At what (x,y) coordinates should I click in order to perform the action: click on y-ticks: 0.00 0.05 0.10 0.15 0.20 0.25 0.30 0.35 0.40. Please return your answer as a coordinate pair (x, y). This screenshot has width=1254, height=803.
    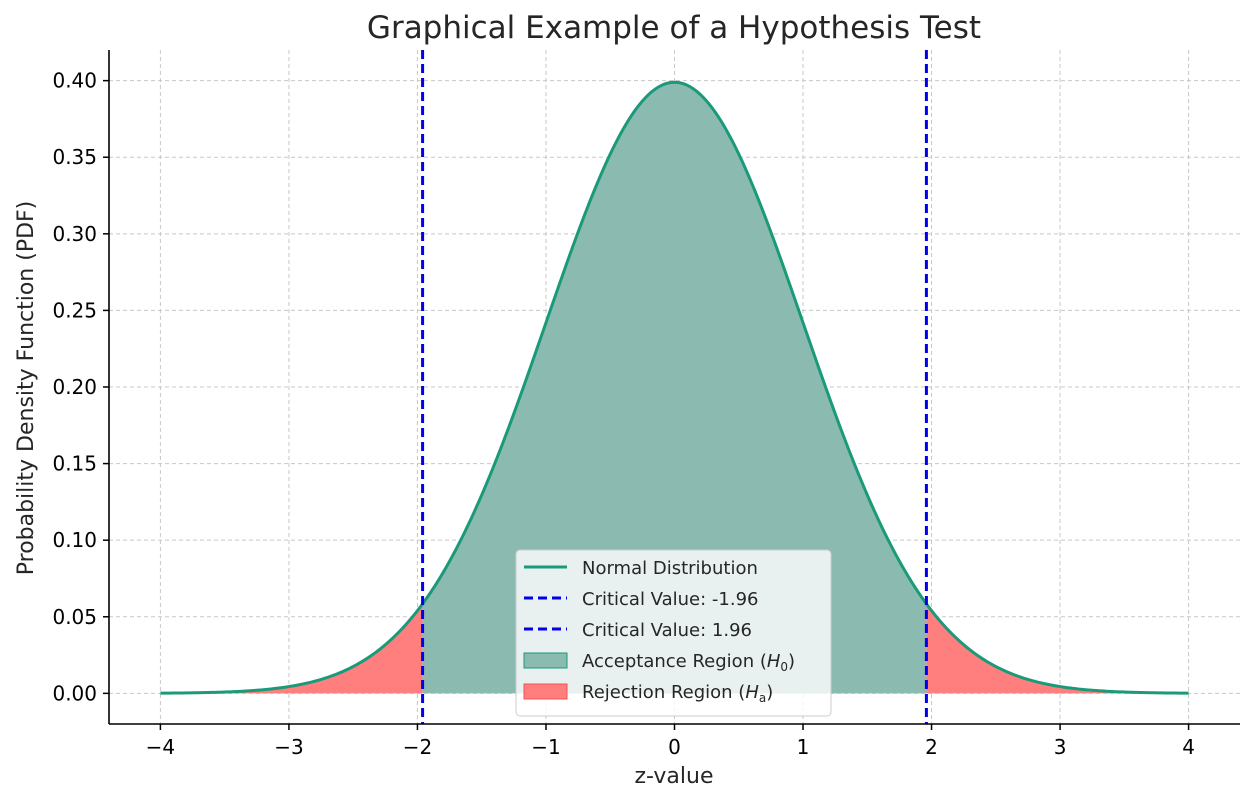
    Looking at the image, I should click on (80, 387).